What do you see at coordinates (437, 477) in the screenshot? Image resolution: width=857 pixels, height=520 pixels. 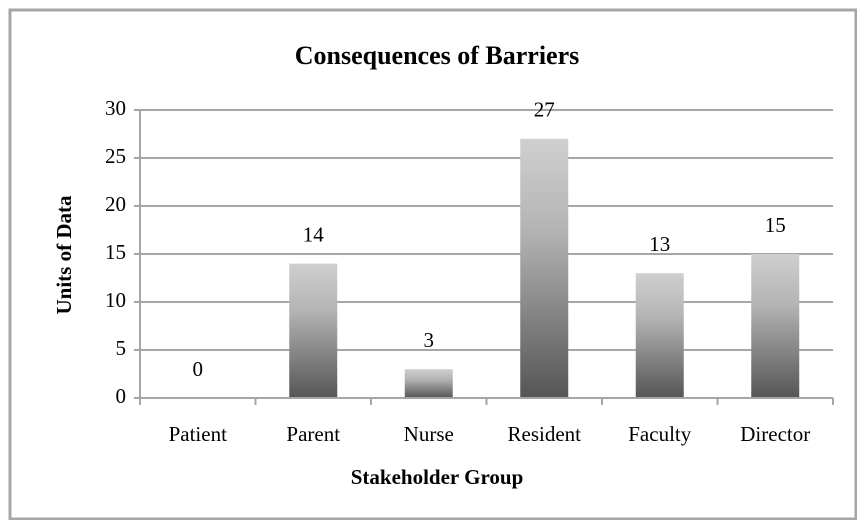 I see `x-axis-title: Stakeholder Group` at bounding box center [437, 477].